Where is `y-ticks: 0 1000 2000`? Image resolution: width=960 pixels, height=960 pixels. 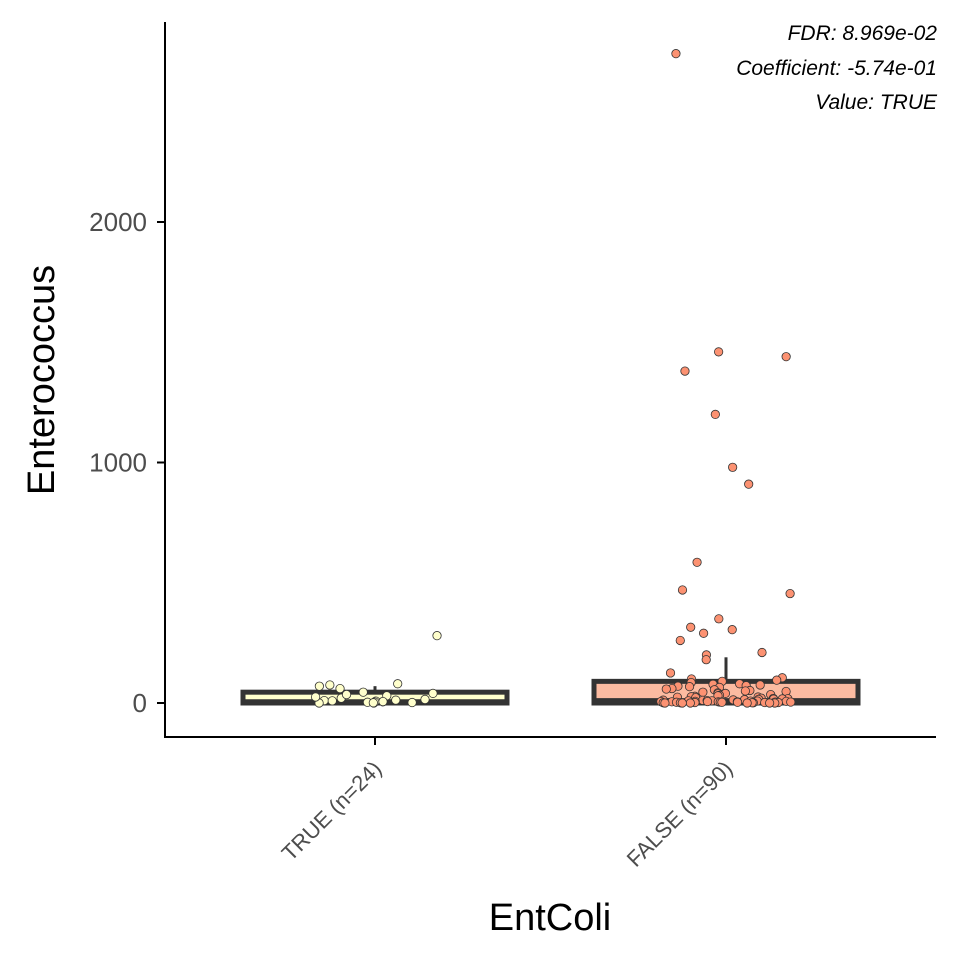 y-ticks: 0 1000 2000 is located at coordinates (127, 462).